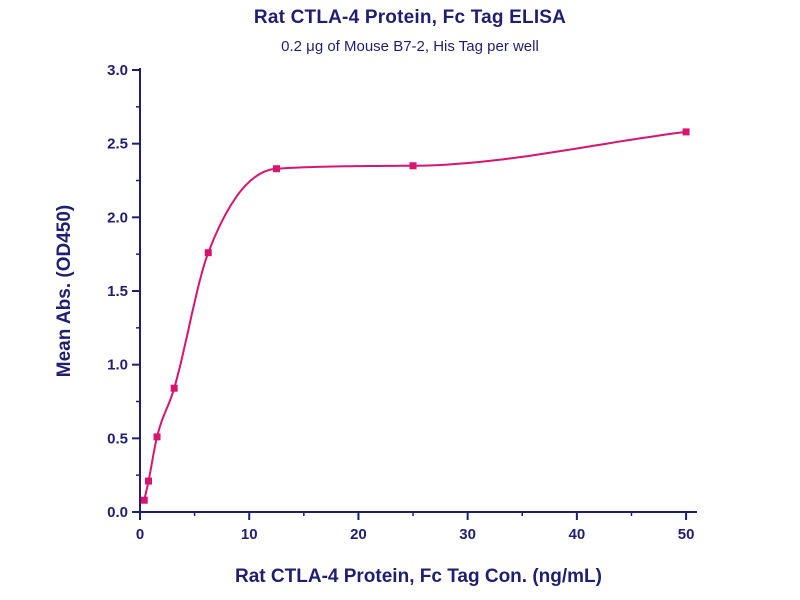 Image resolution: width=800 pixels, height=600 pixels. Describe the element at coordinates (117, 512) in the screenshot. I see `y-tick-label: 0.0` at that location.